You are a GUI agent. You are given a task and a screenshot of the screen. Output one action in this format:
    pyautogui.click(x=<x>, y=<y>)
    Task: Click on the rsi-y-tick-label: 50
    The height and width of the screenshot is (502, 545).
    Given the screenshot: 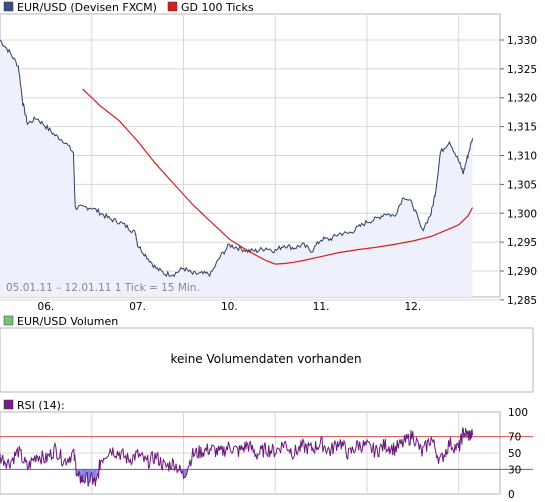 What is the action you would take?
    pyautogui.click(x=514, y=454)
    